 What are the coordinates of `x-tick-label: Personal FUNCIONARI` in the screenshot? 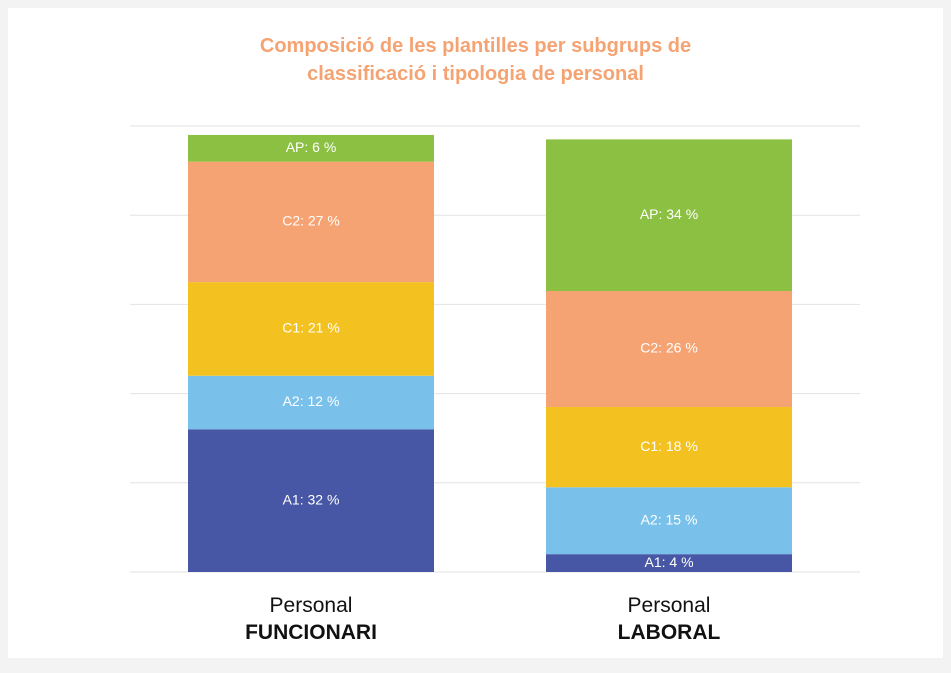 It's located at (311, 619).